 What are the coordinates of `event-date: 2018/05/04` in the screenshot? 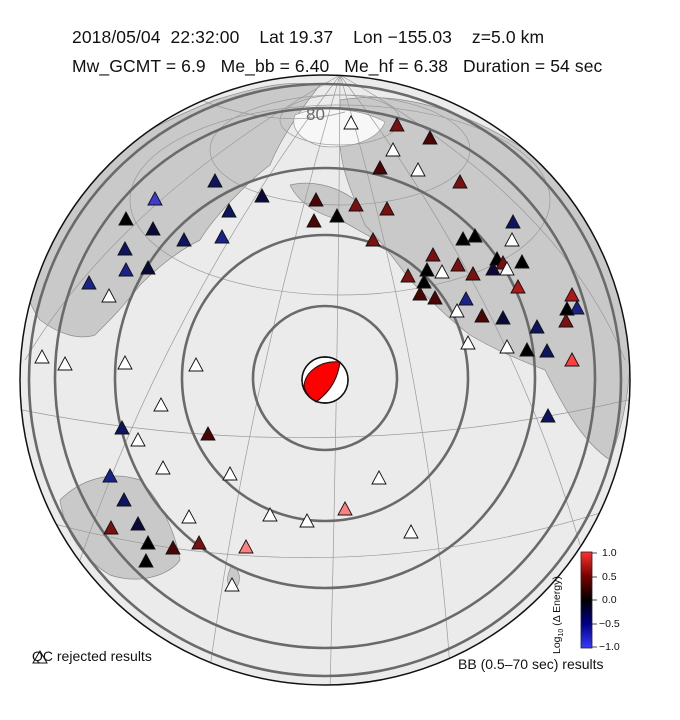 It's located at (116, 37).